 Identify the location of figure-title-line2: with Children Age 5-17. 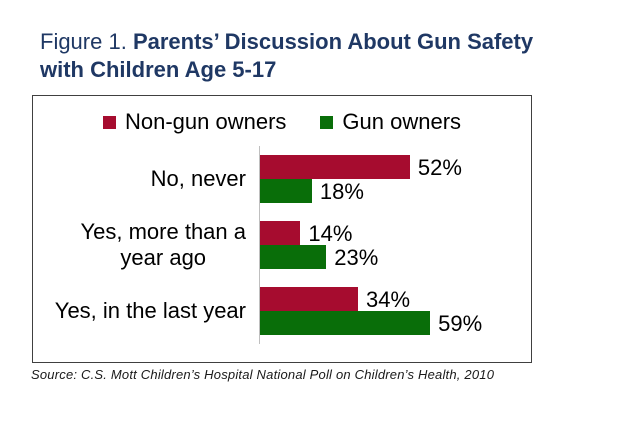
(158, 69).